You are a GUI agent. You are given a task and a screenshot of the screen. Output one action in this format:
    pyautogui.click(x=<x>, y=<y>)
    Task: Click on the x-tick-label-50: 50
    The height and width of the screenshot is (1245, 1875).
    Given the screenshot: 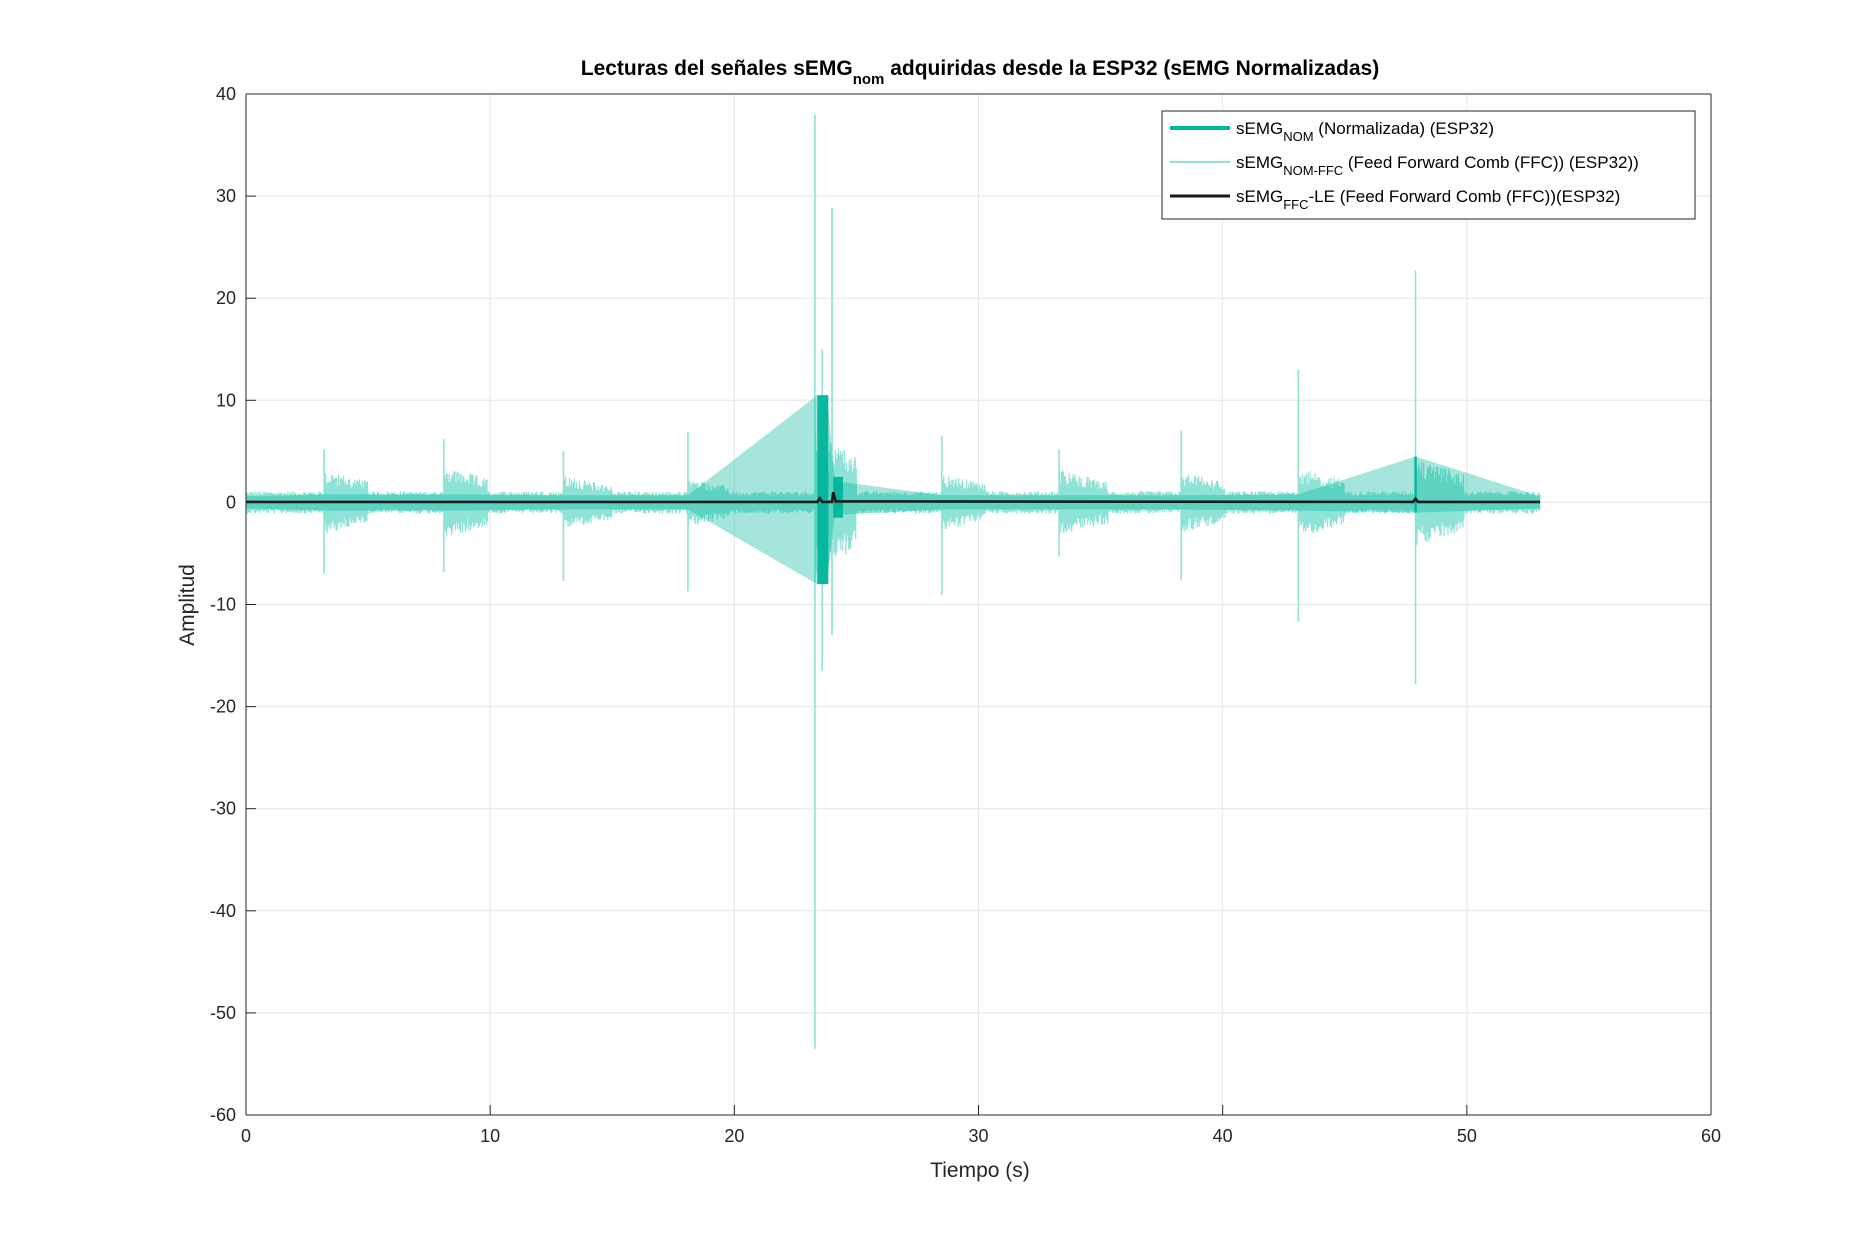 What is the action you would take?
    pyautogui.click(x=1467, y=1136)
    